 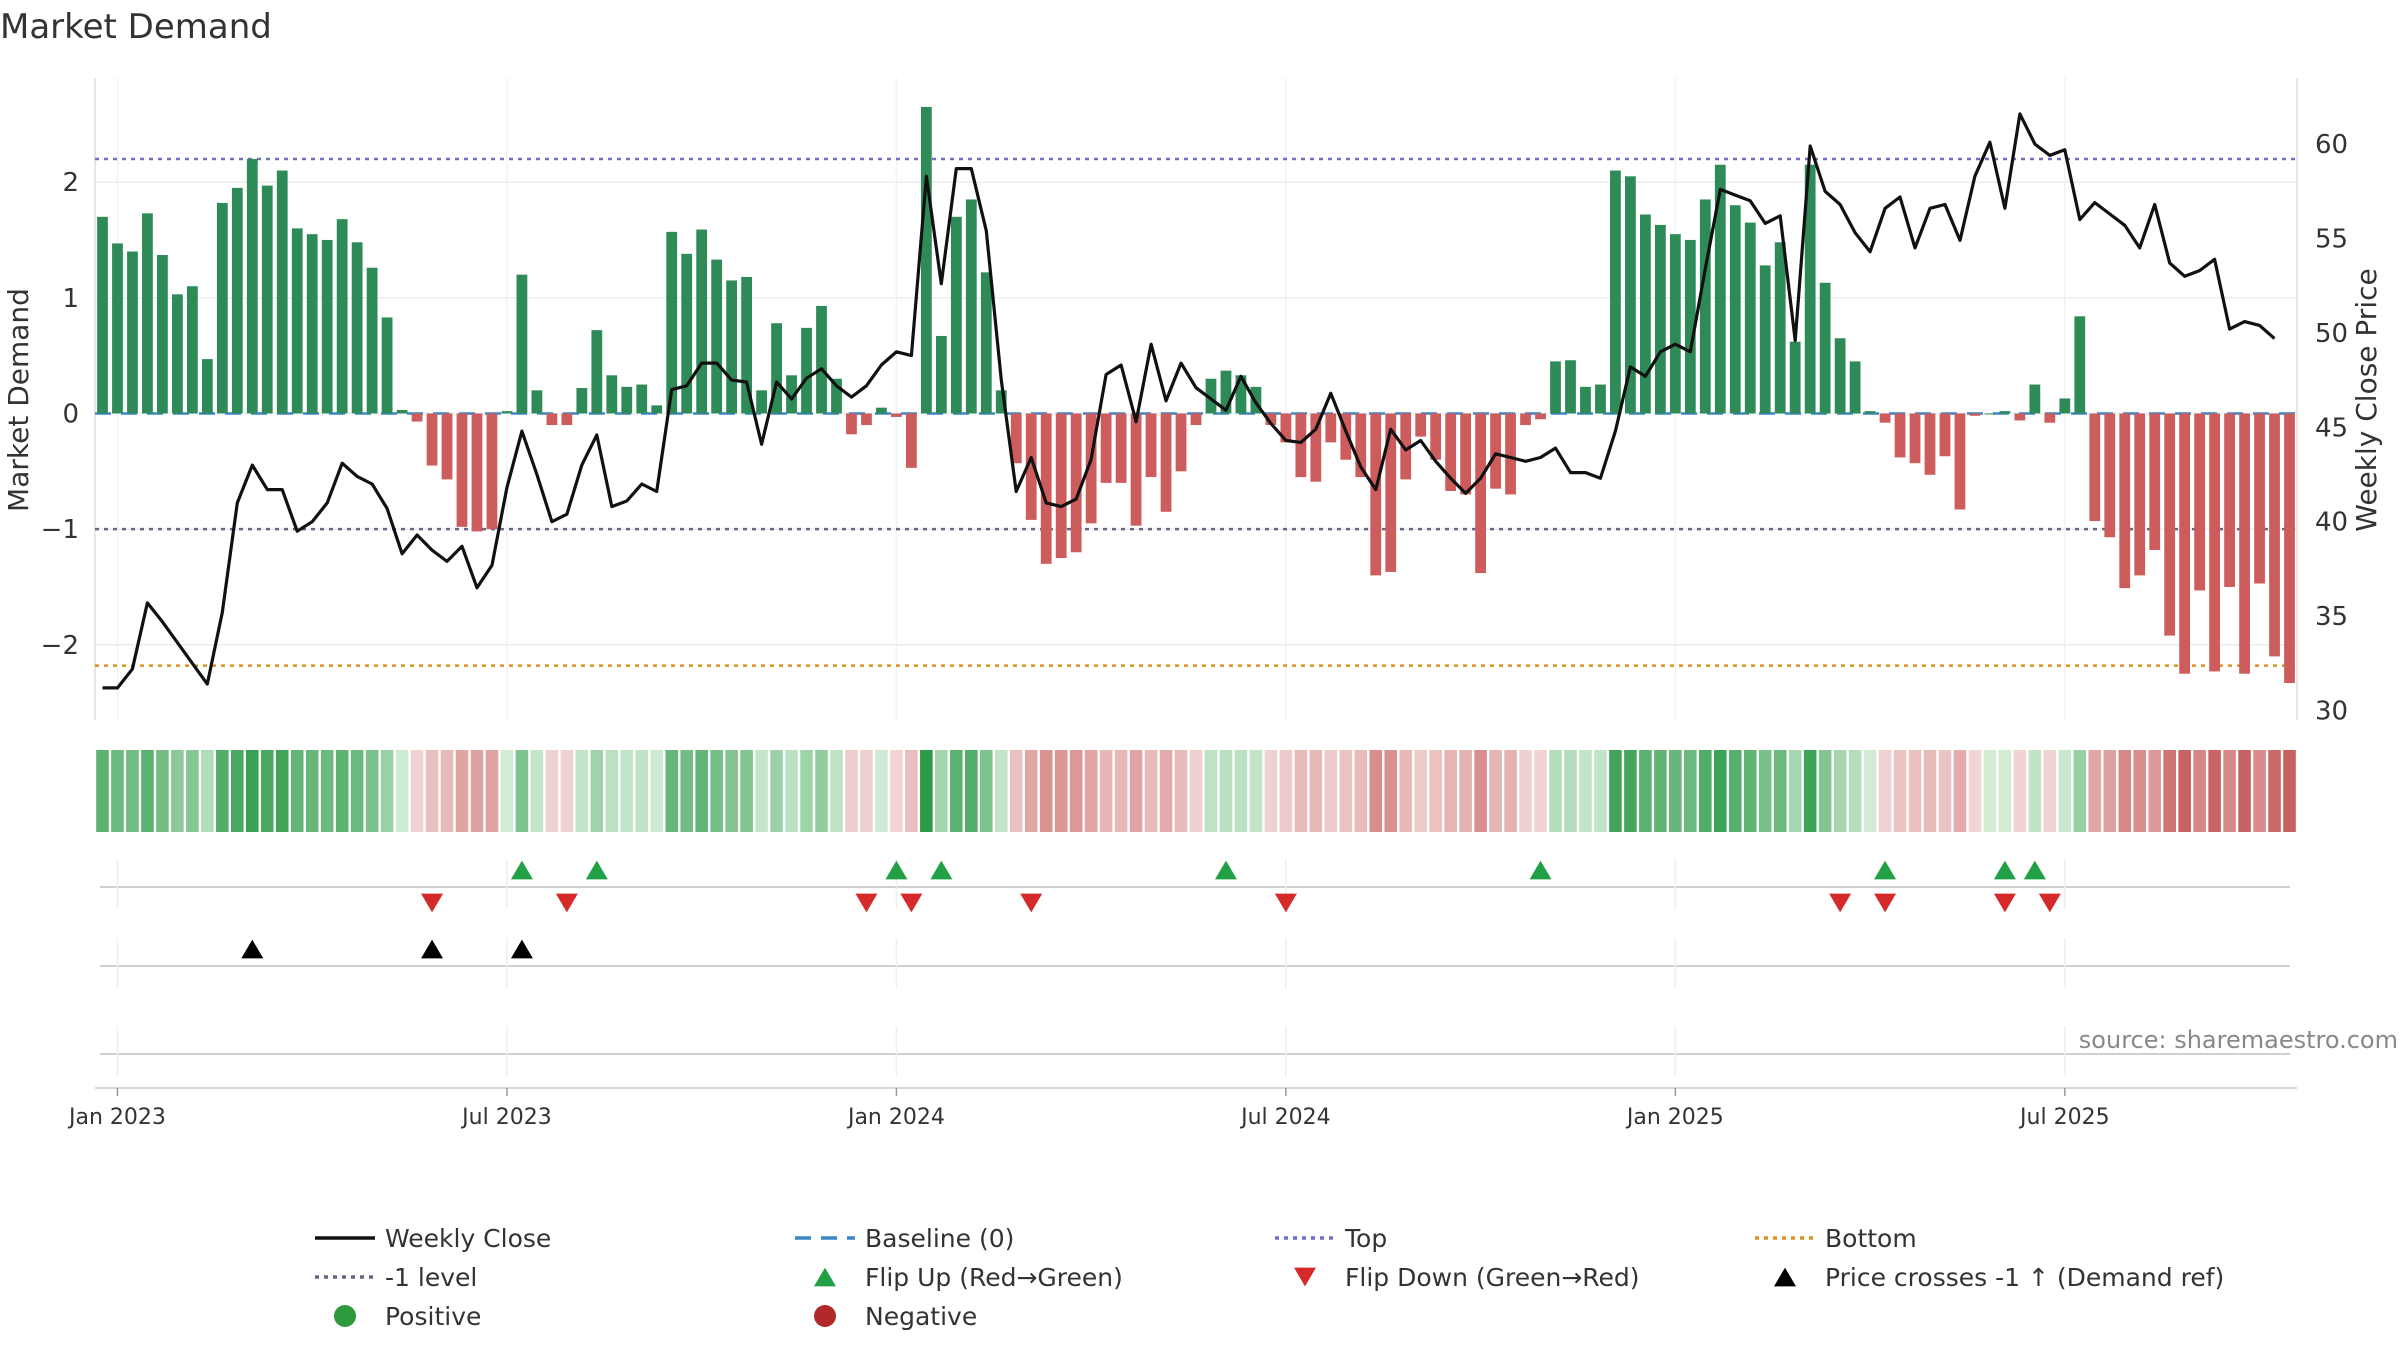 What do you see at coordinates (2331, 428) in the screenshot?
I see `right-axis: 30 35 40 45 50 55 60` at bounding box center [2331, 428].